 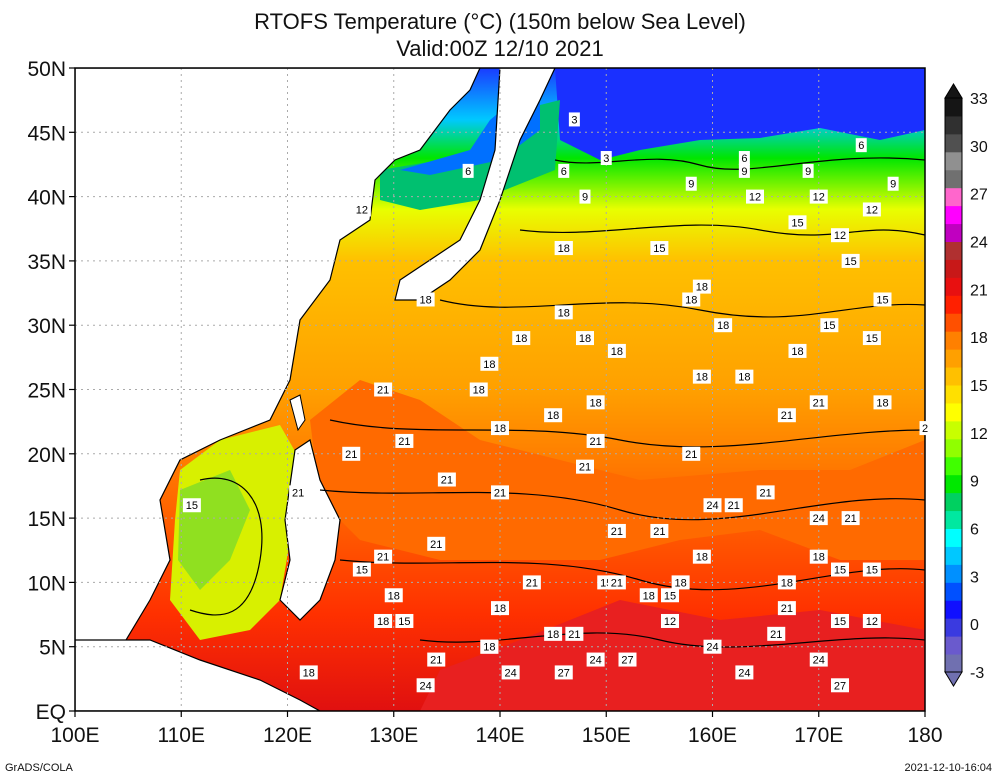 I want to click on x-tick-label: 110E, so click(x=182, y=735).